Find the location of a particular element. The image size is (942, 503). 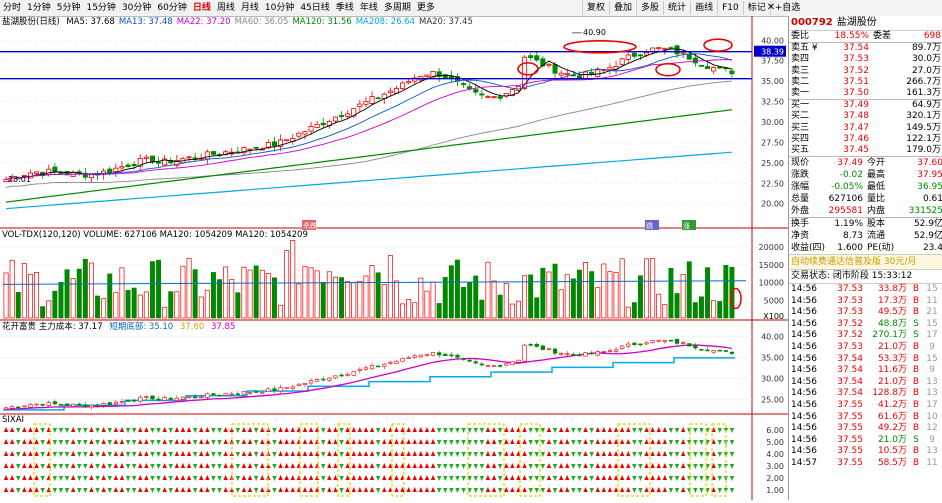

period-tab-7: 周线 is located at coordinates (225, 8).